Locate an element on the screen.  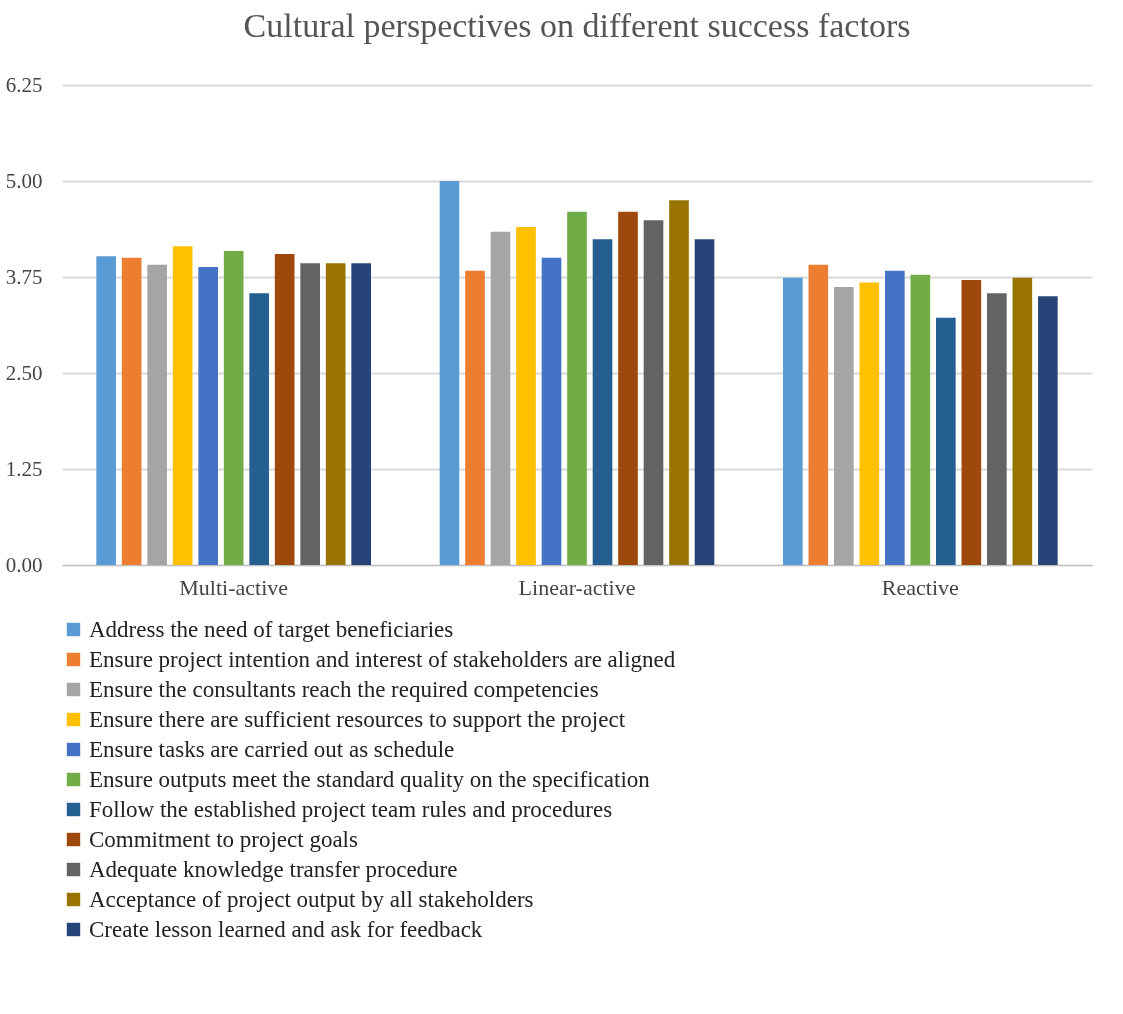
y-tick-label: 5.00 is located at coordinates (24, 180).